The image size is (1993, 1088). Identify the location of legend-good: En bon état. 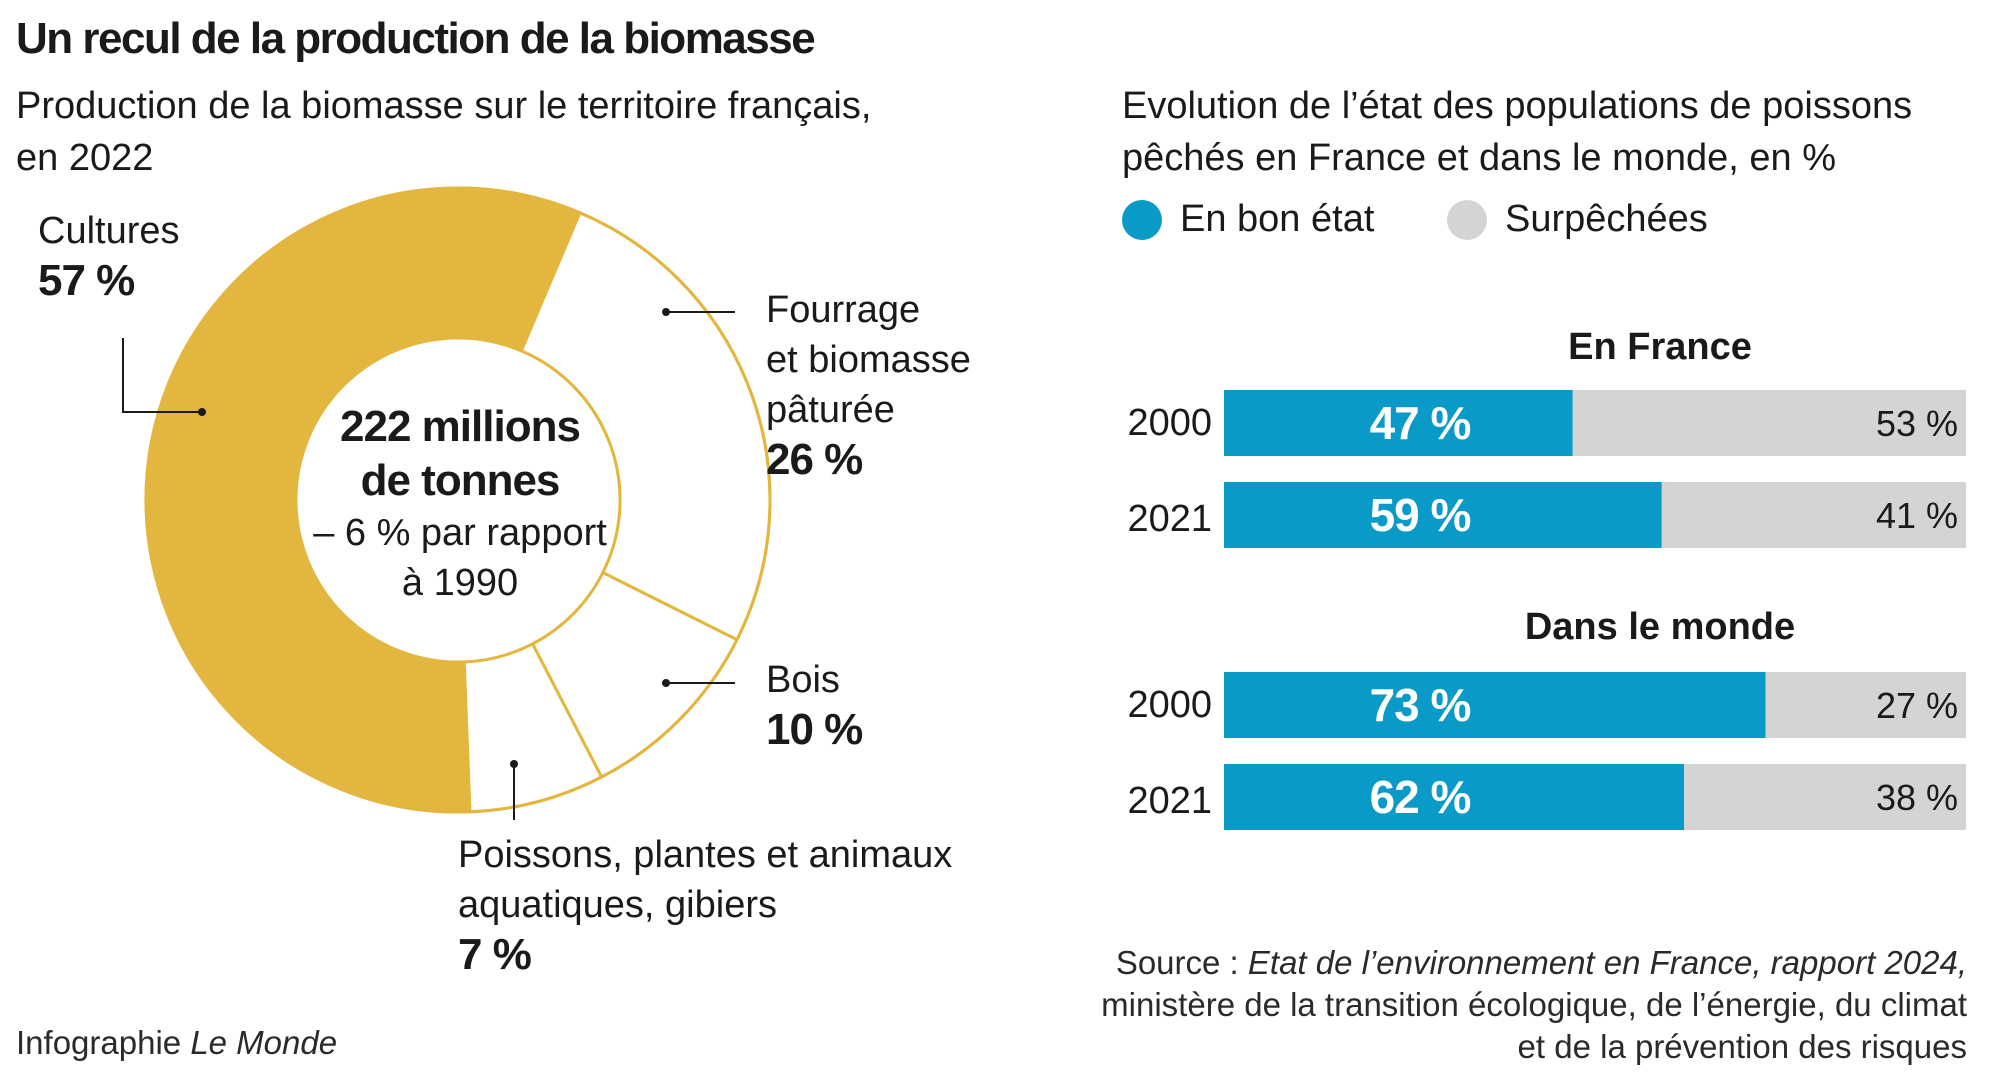
(1248, 219).